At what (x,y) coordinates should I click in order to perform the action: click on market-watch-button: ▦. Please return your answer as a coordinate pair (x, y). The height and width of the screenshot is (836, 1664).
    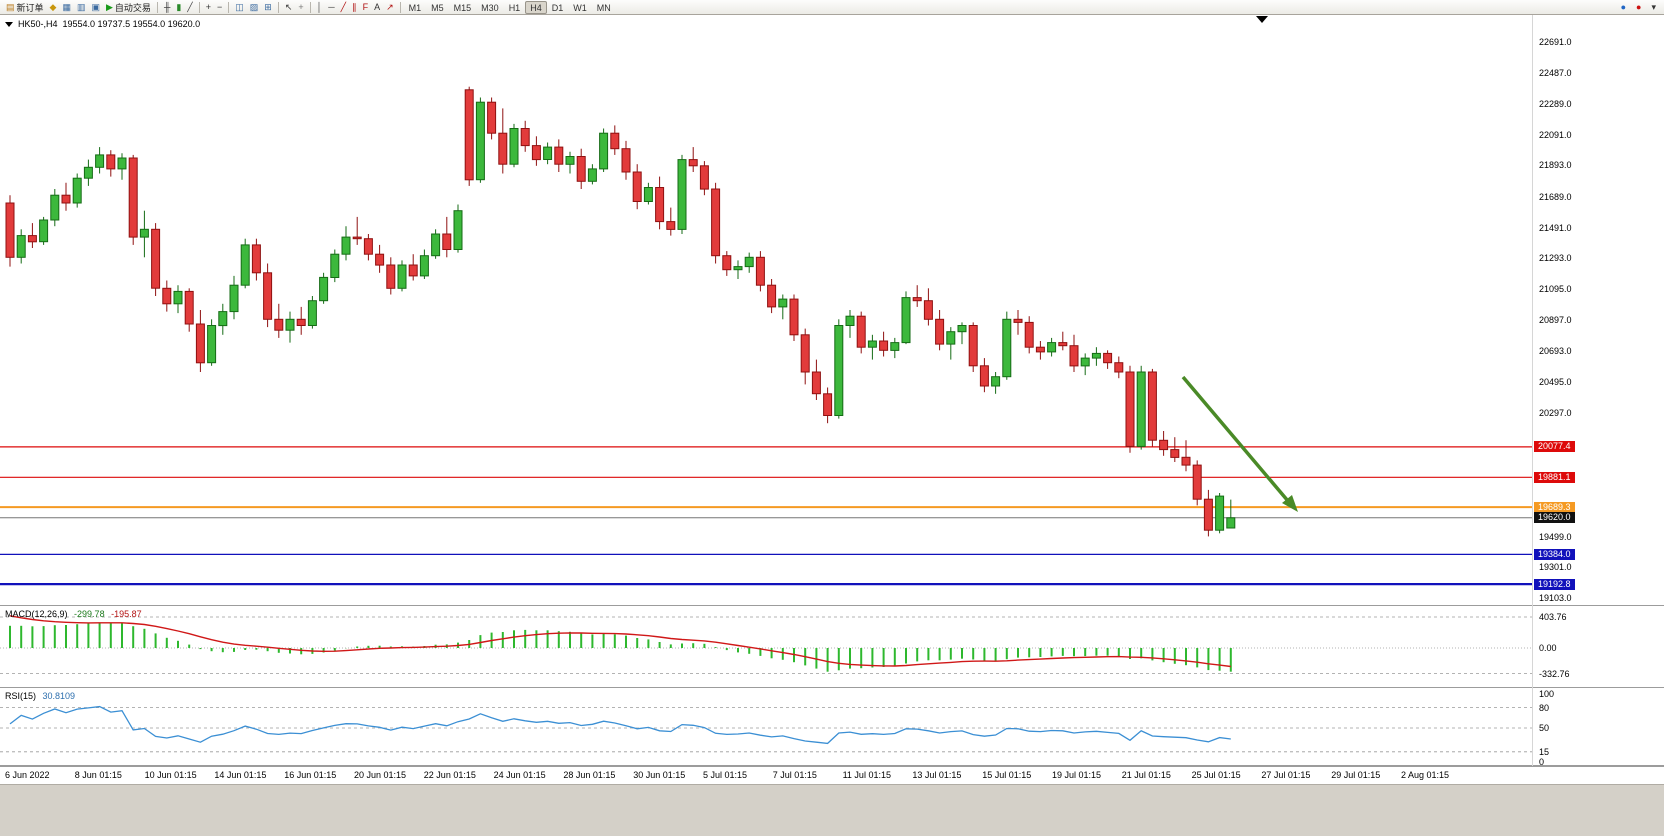
    Looking at the image, I should click on (66, 7).